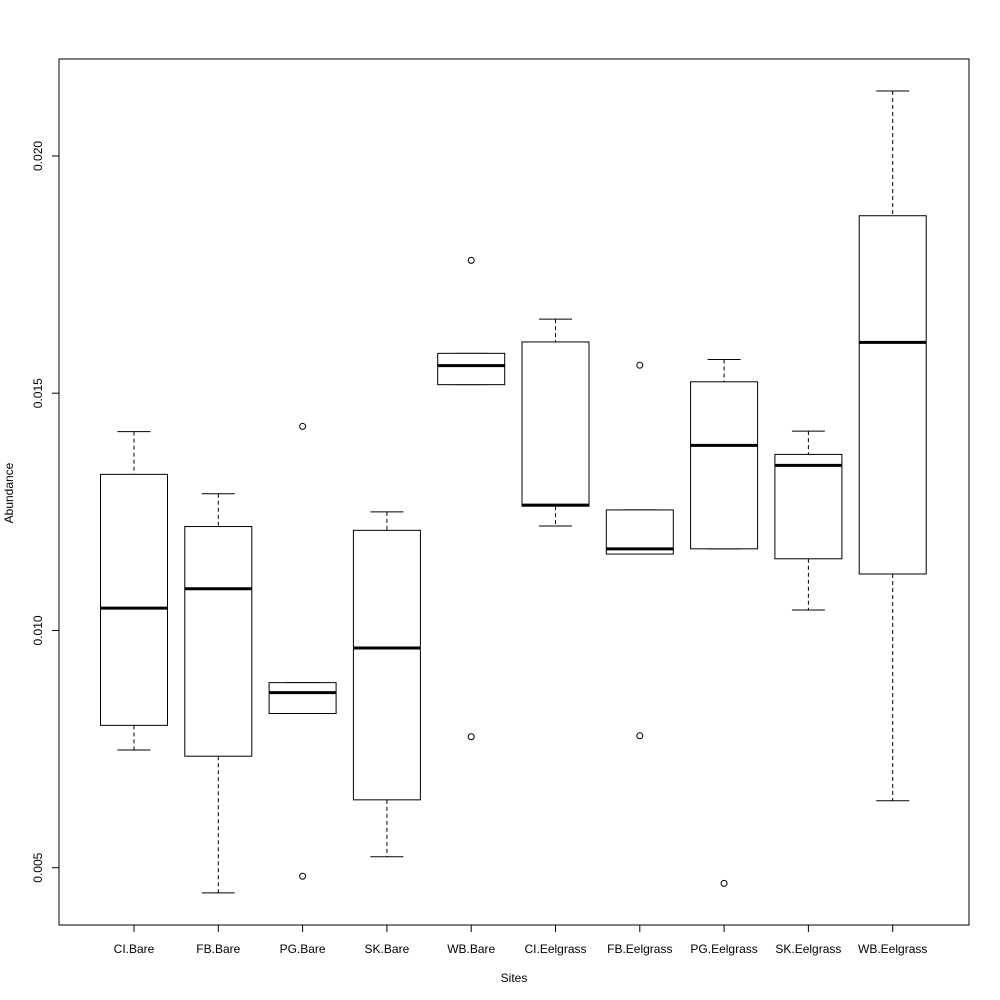 Image resolution: width=1000 pixels, height=1000 pixels. Describe the element at coordinates (514, 978) in the screenshot. I see `x-axis-title: Sites` at that location.